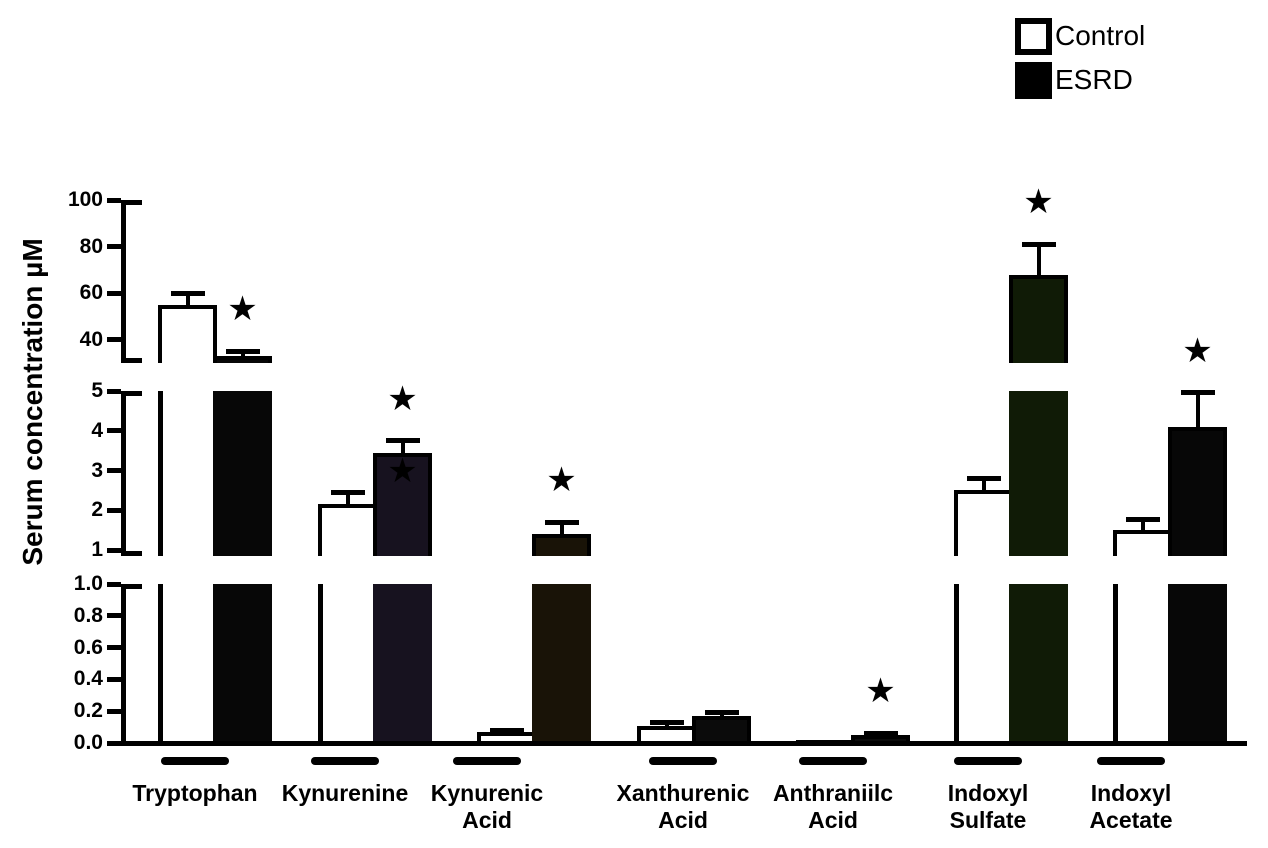 The height and width of the screenshot is (848, 1268). I want to click on y-tick-label: 60, so click(91, 293).